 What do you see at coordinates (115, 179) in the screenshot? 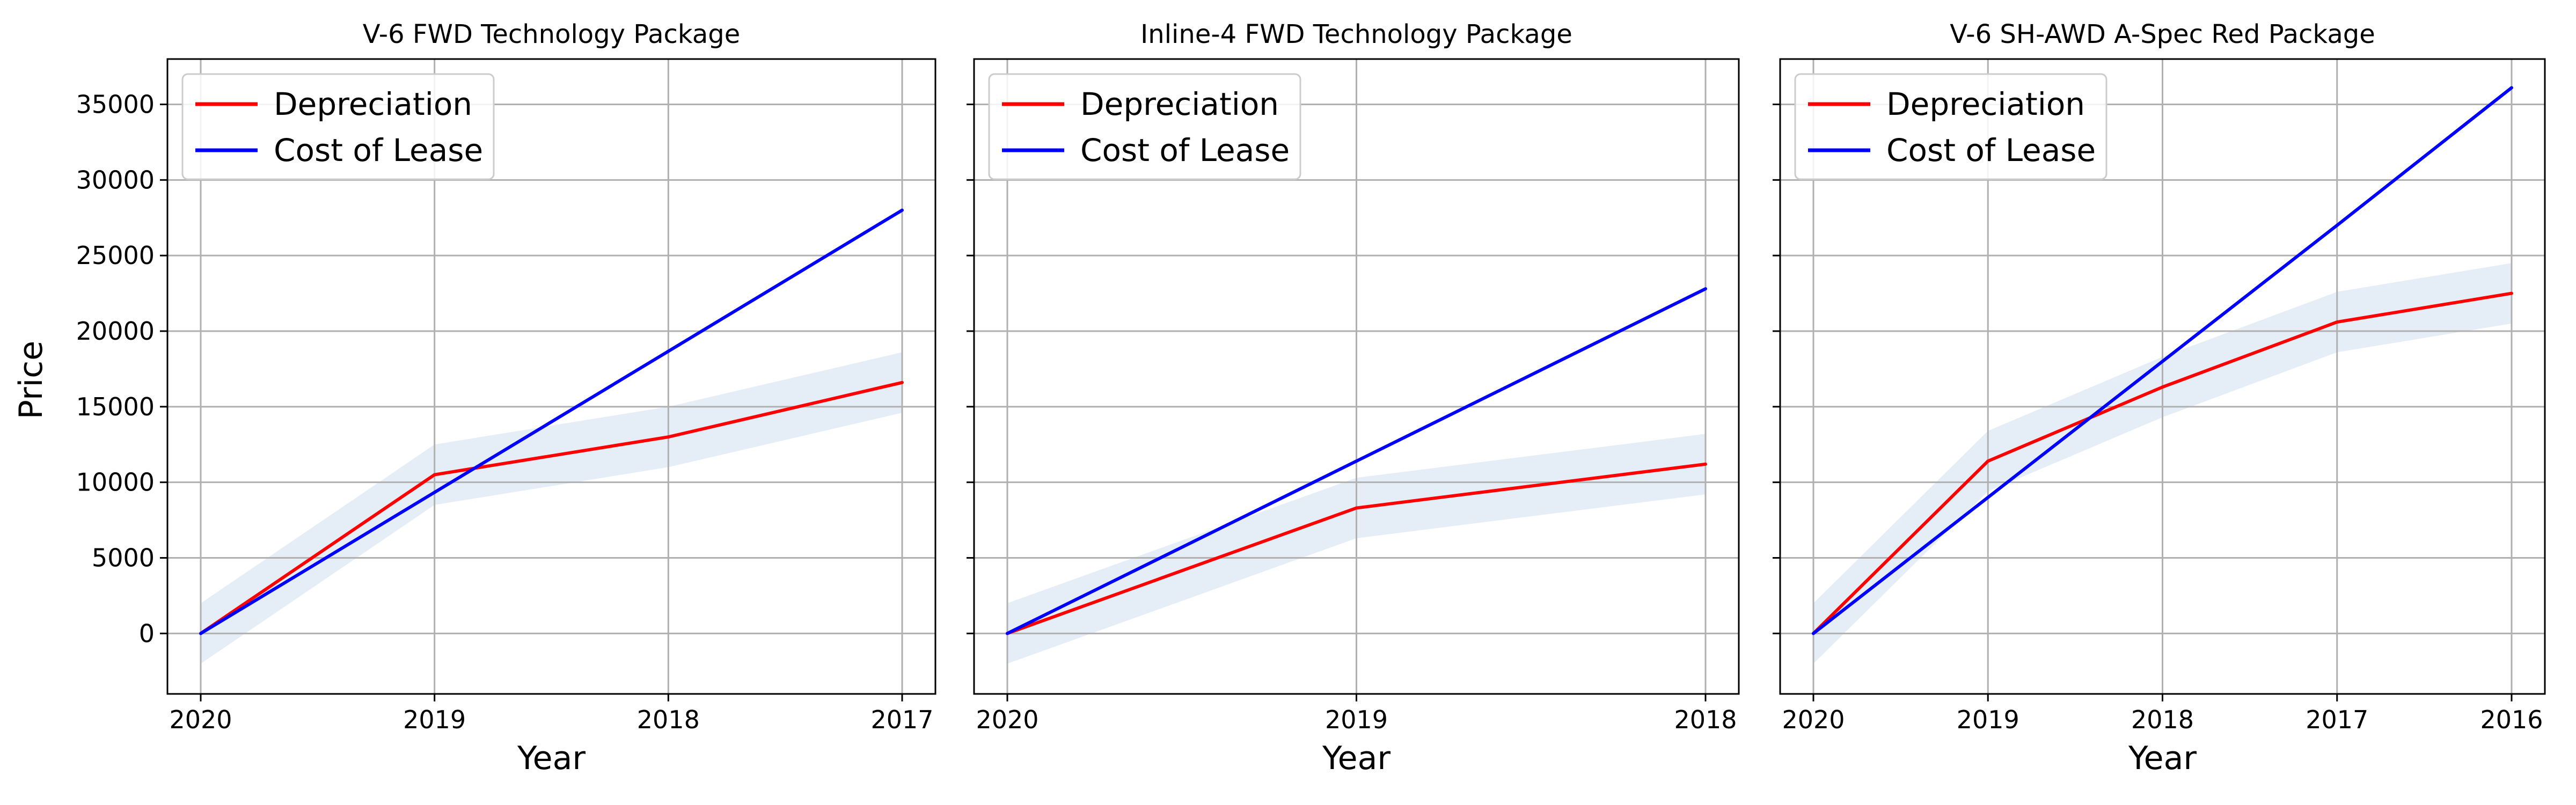
I see `y-tick-label: 30000` at bounding box center [115, 179].